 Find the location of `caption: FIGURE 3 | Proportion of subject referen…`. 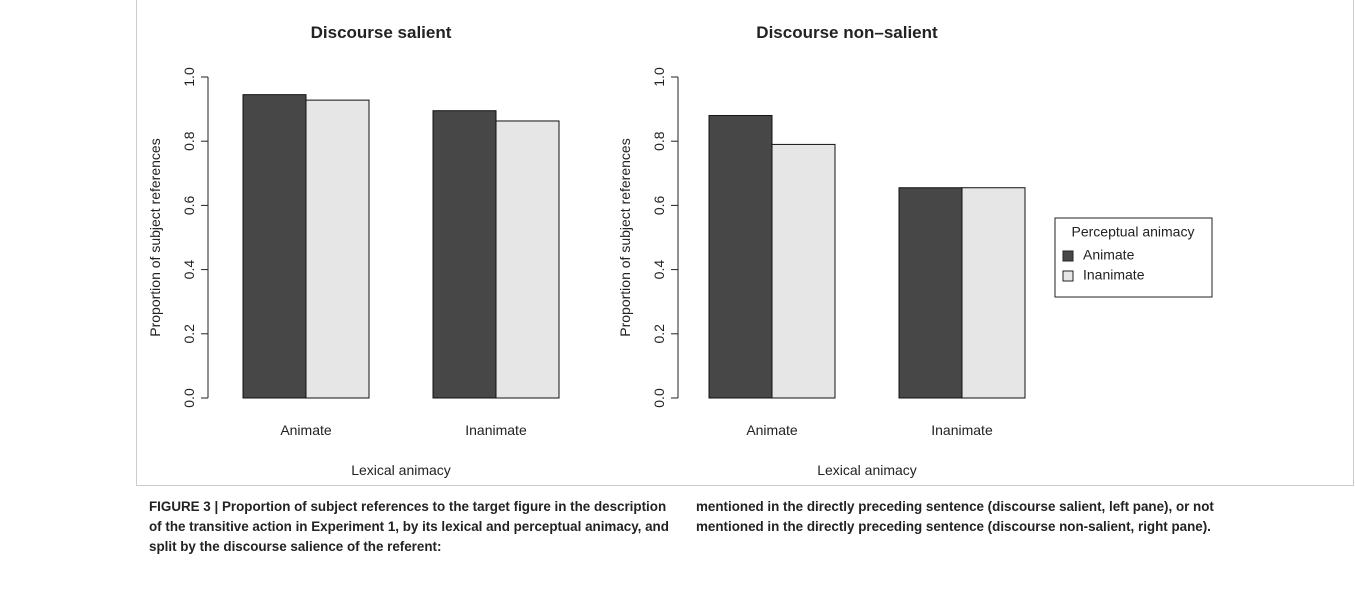

caption: FIGURE 3 | Proportion of subject referen… is located at coordinates (409, 526).